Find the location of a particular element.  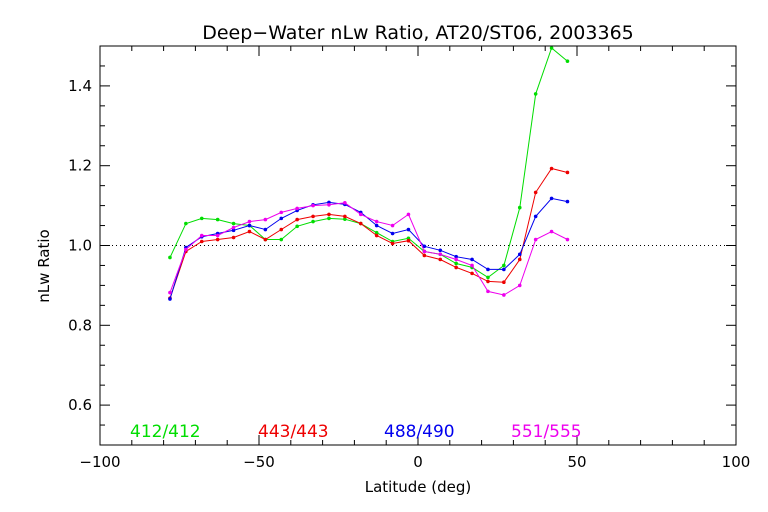

y-tick-label: 0.6 is located at coordinates (80, 405).